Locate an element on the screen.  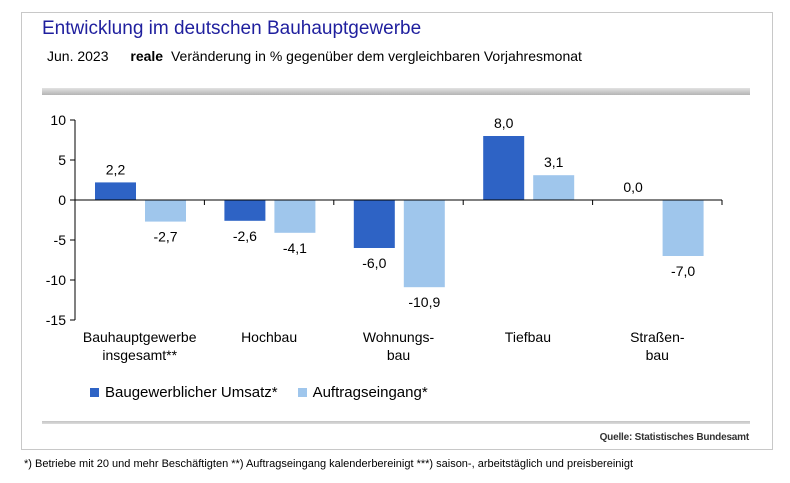
y-tick-label: -10 is located at coordinates (56, 280).